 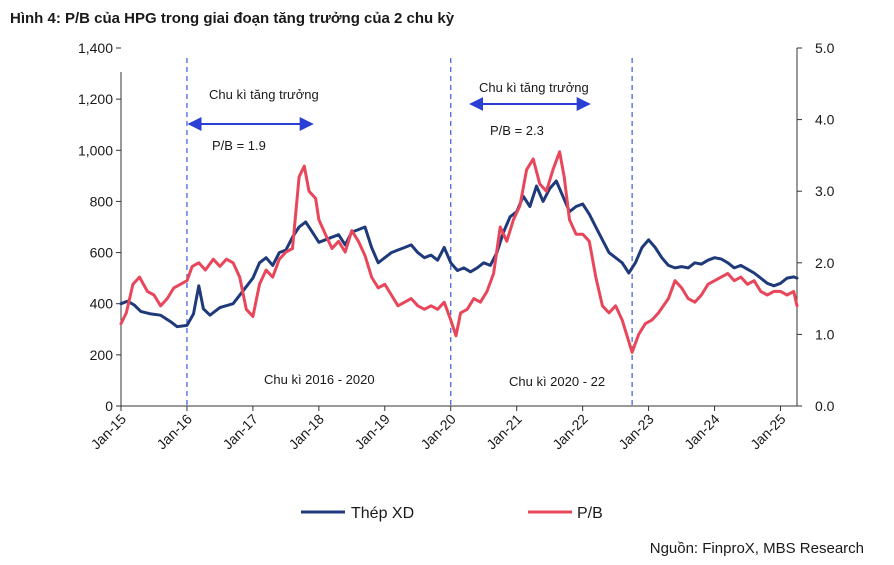 What do you see at coordinates (239, 145) in the screenshot?
I see `annotation-cycle1-pb: P/B = 1.9` at bounding box center [239, 145].